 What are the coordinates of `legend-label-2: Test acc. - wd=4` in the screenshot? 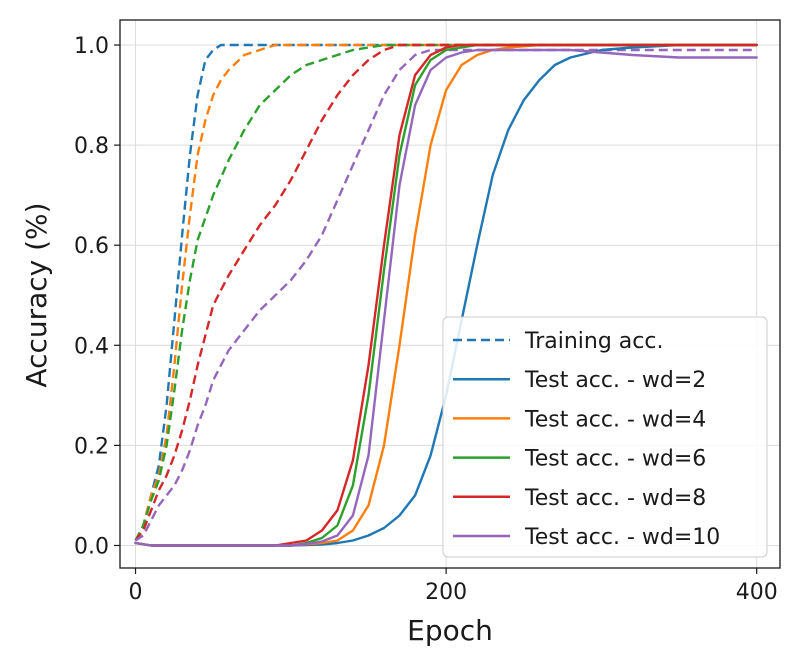 It's located at (615, 419).